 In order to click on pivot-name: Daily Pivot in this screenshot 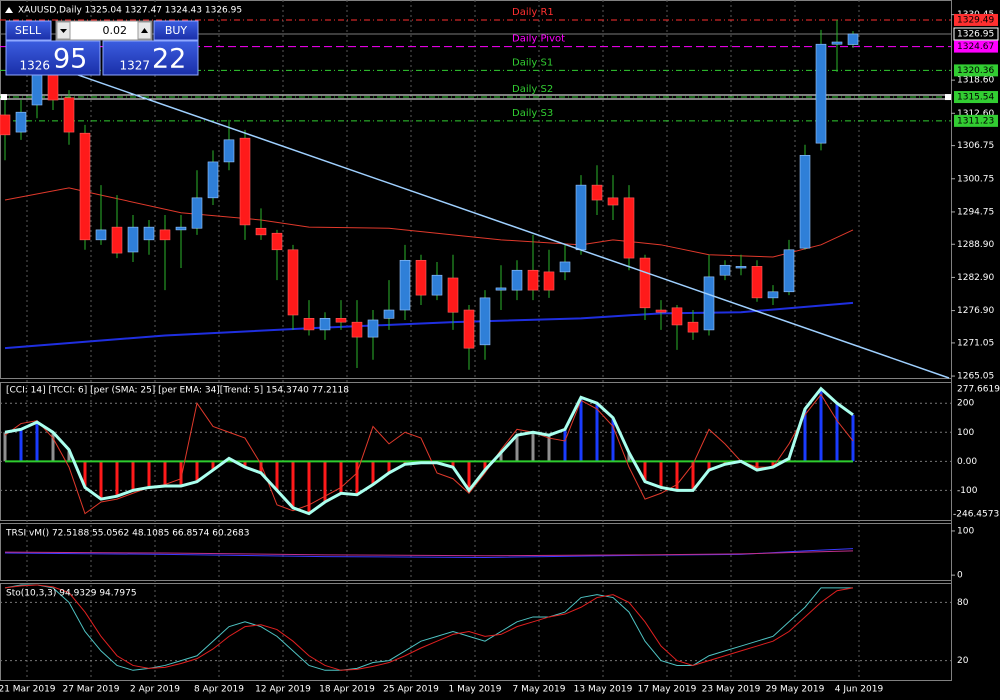, I will do `click(538, 39)`.